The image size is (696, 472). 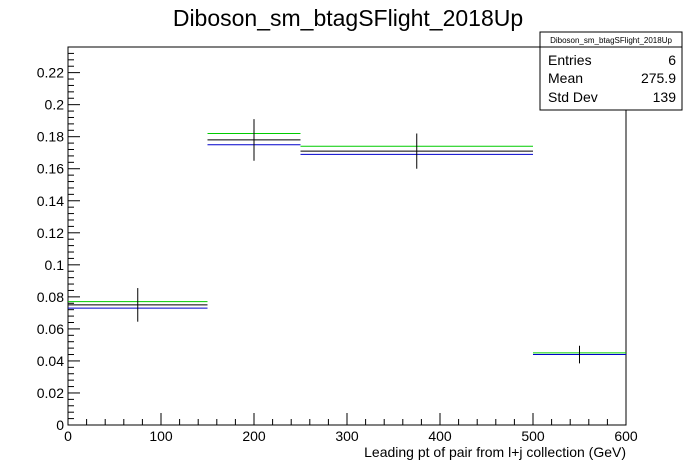 What do you see at coordinates (672, 60) in the screenshot?
I see `stats-entries-value: 6` at bounding box center [672, 60].